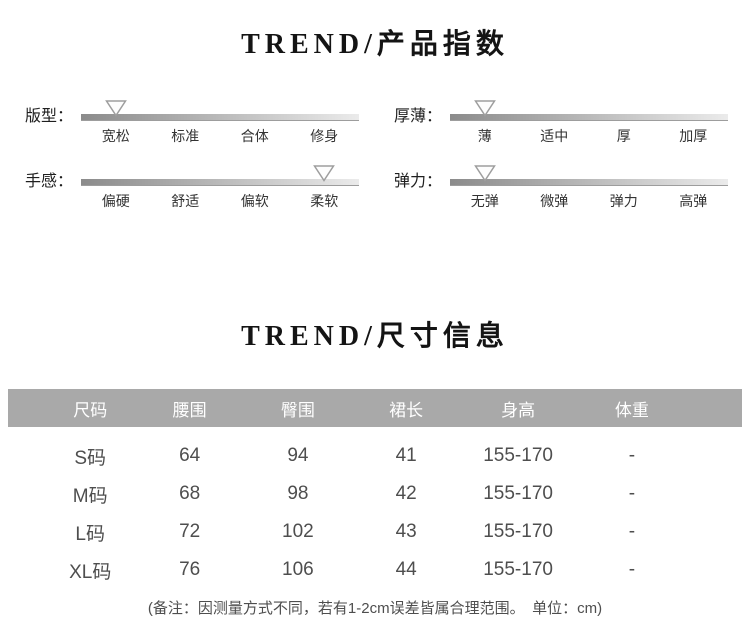 The height and width of the screenshot is (639, 750). Describe the element at coordinates (406, 531) in the screenshot. I see `cell-skirt-length: 43` at that location.